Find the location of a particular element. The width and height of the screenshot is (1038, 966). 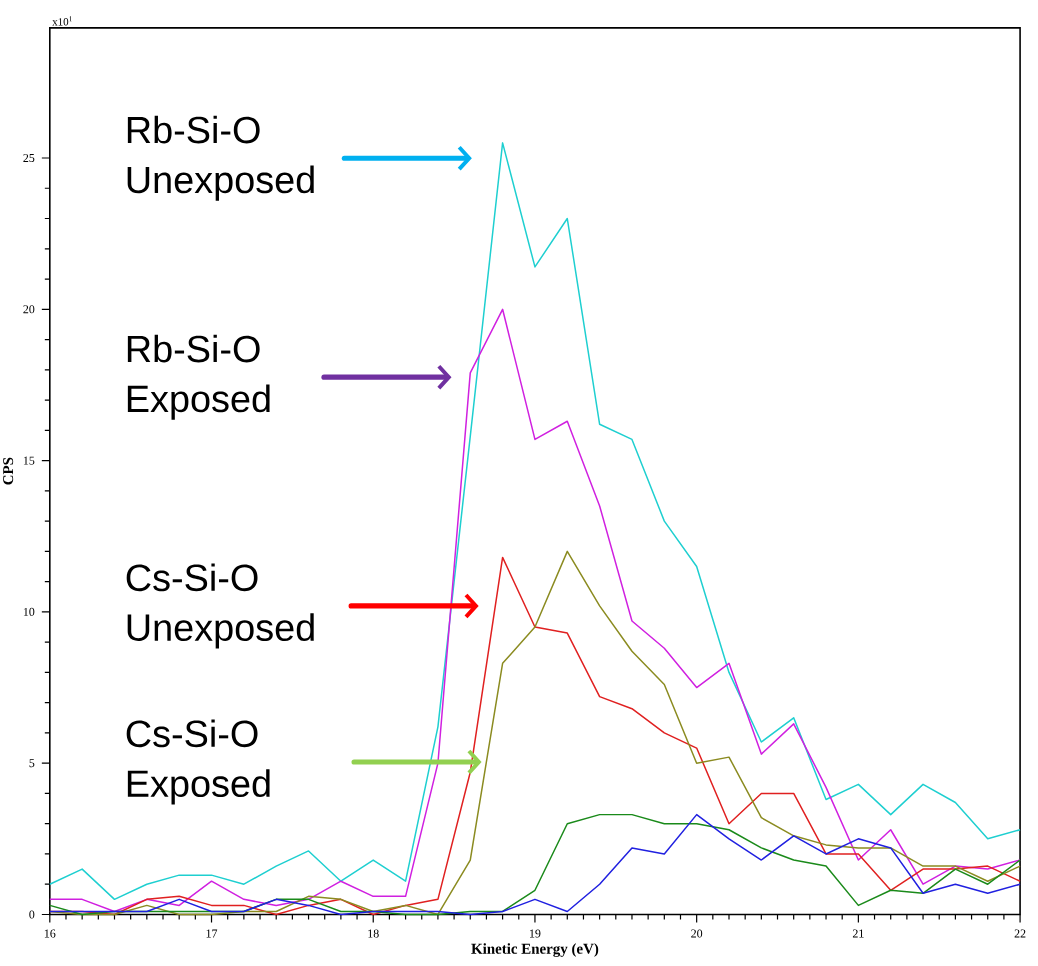

text: x10$^{1}$ is located at coordinates (62, 21).